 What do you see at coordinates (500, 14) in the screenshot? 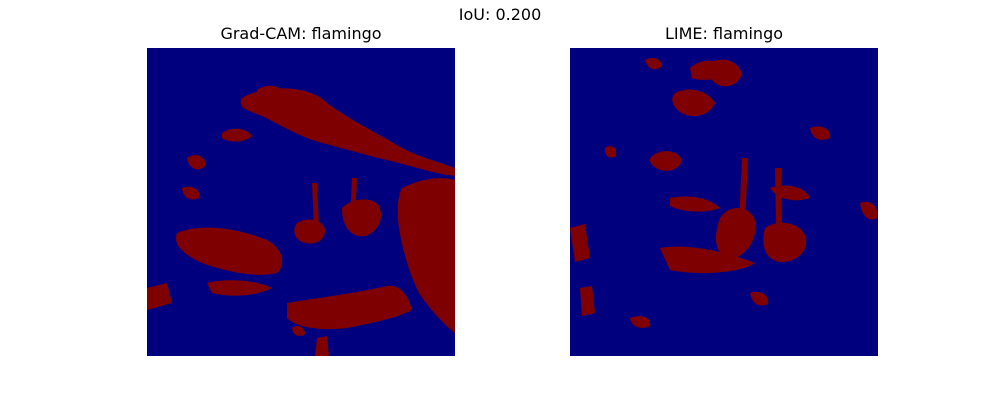
I see `figure-suptitle: IoU: 0.200` at bounding box center [500, 14].